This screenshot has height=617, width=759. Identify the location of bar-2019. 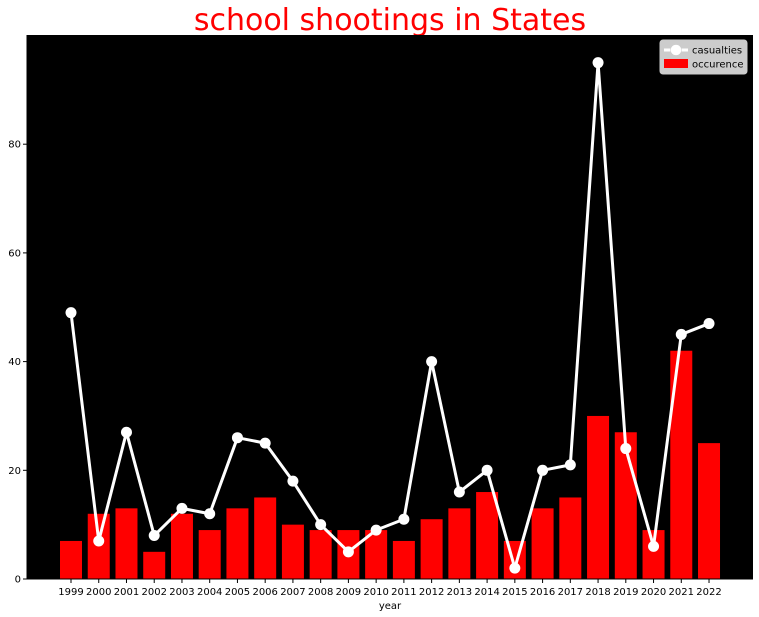
(625, 505).